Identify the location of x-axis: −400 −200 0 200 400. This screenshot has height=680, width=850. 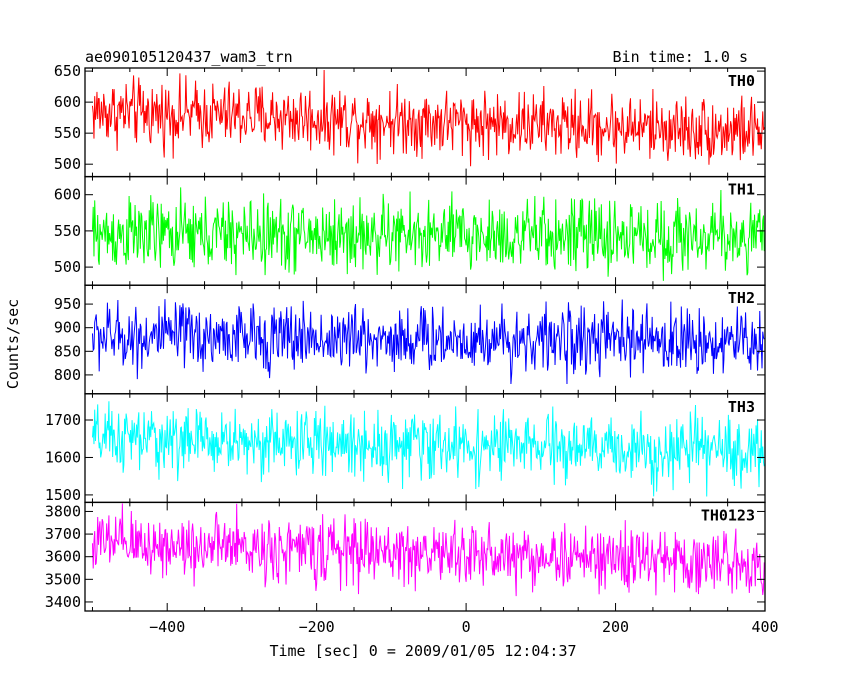
(463, 627).